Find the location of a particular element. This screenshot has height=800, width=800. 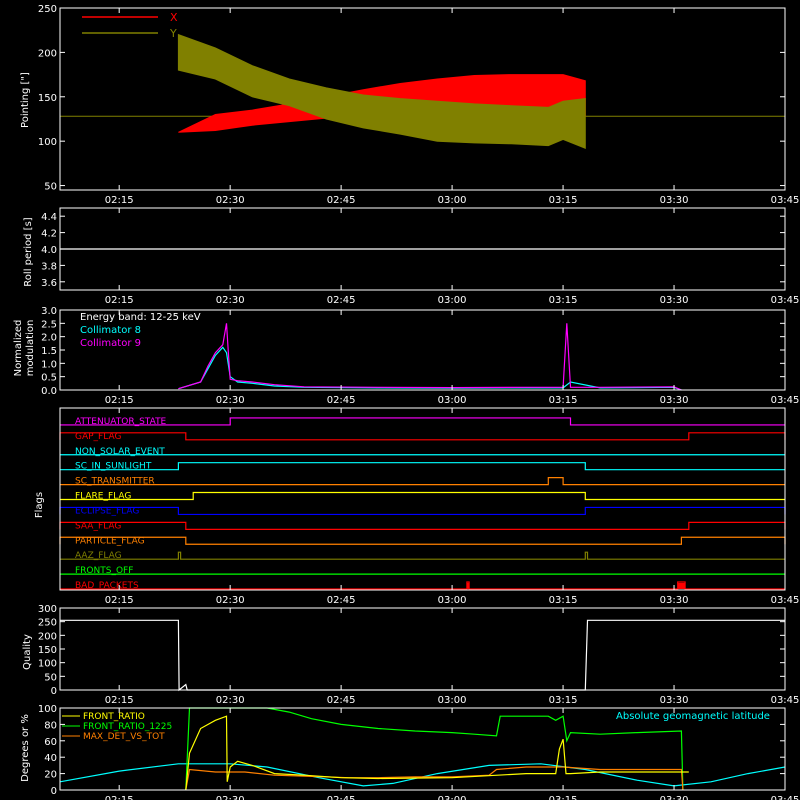

flag-label: FLARE_FLAG is located at coordinates (103, 497).